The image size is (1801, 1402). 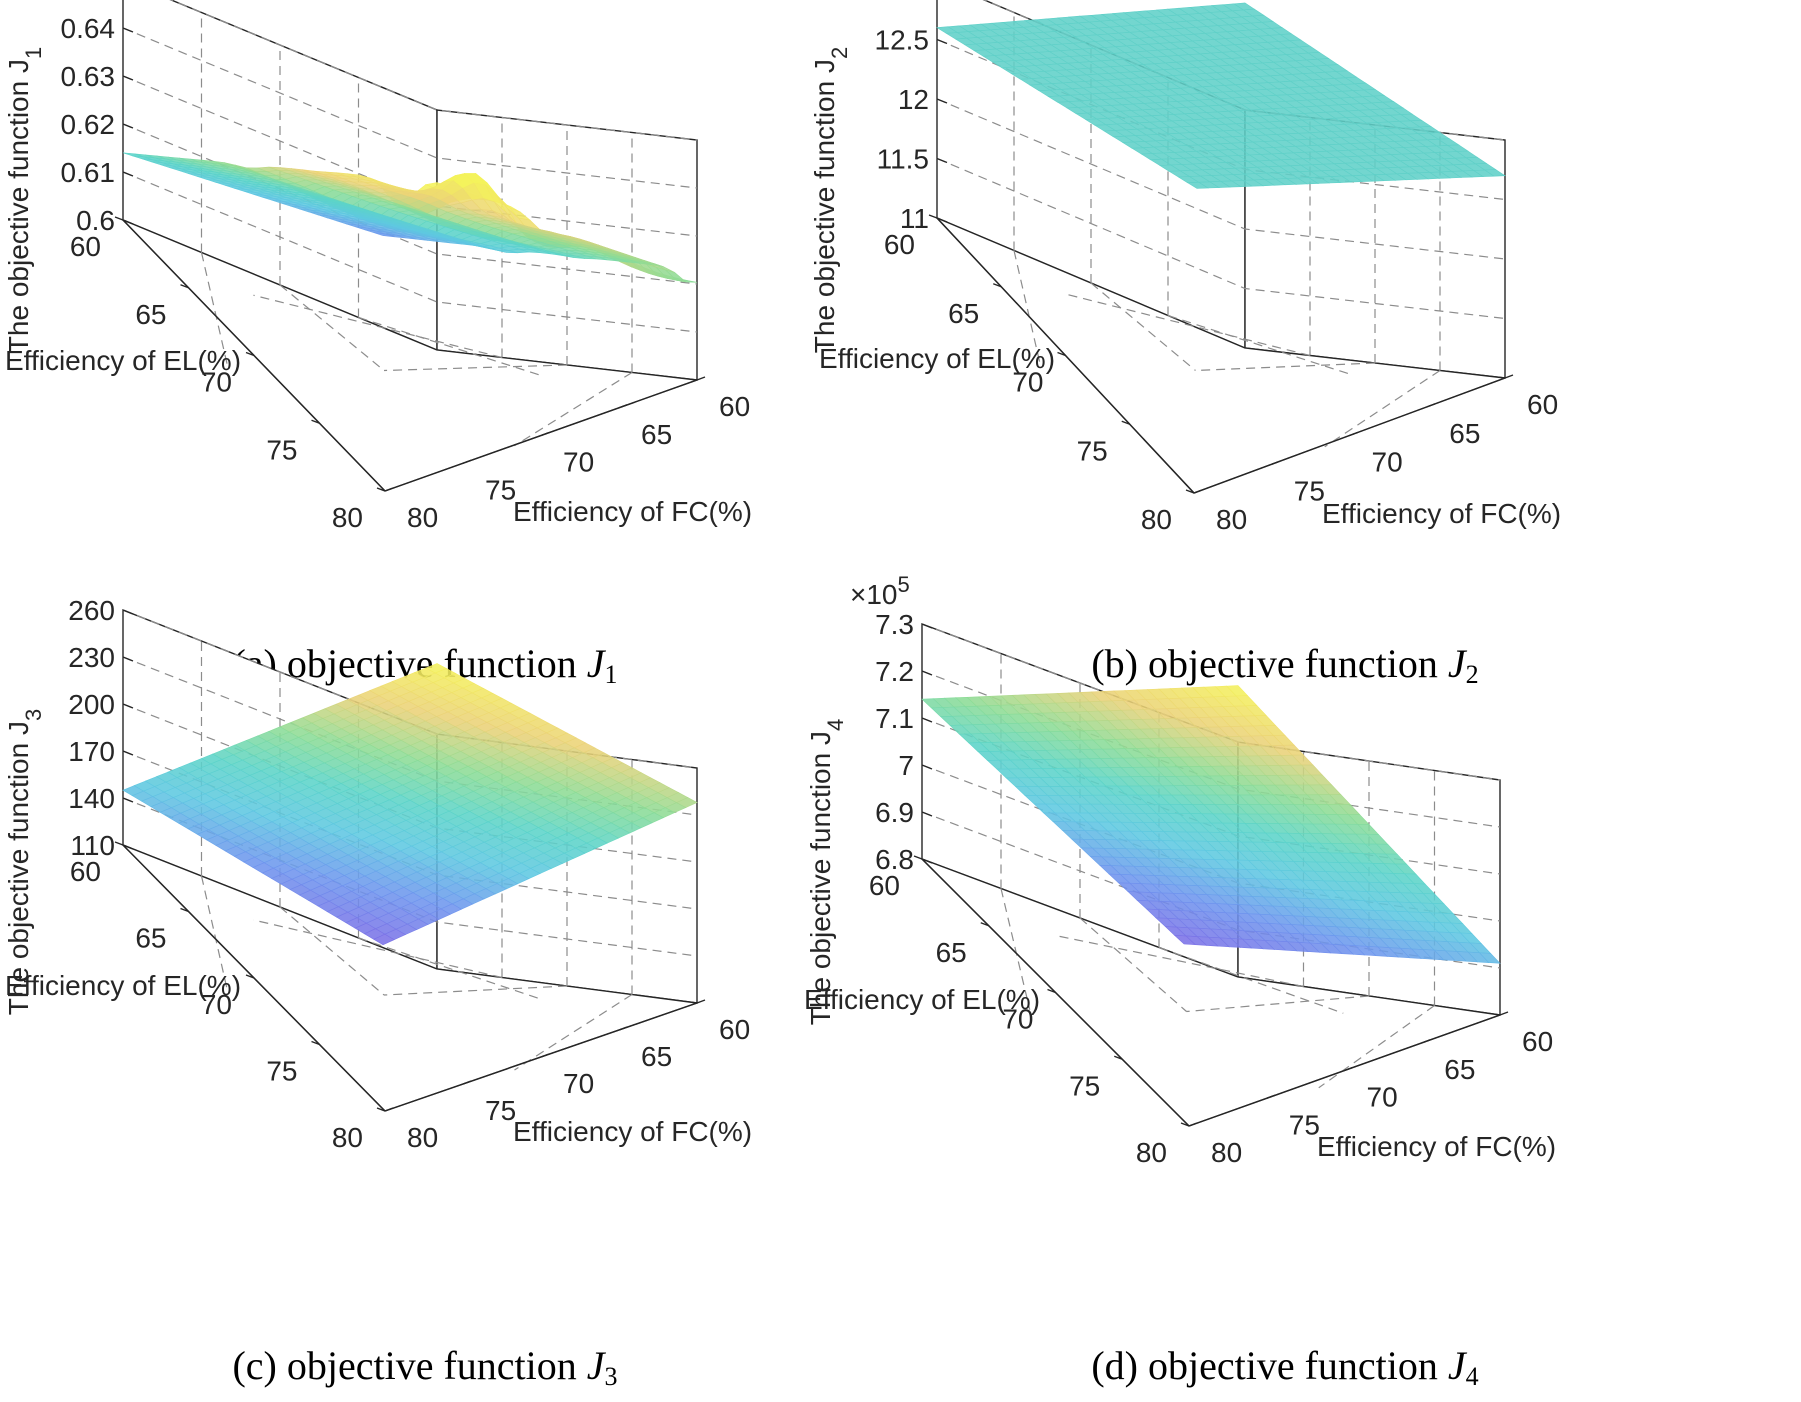 I want to click on z-axis-label: The objective function J4, so click(x=826, y=872).